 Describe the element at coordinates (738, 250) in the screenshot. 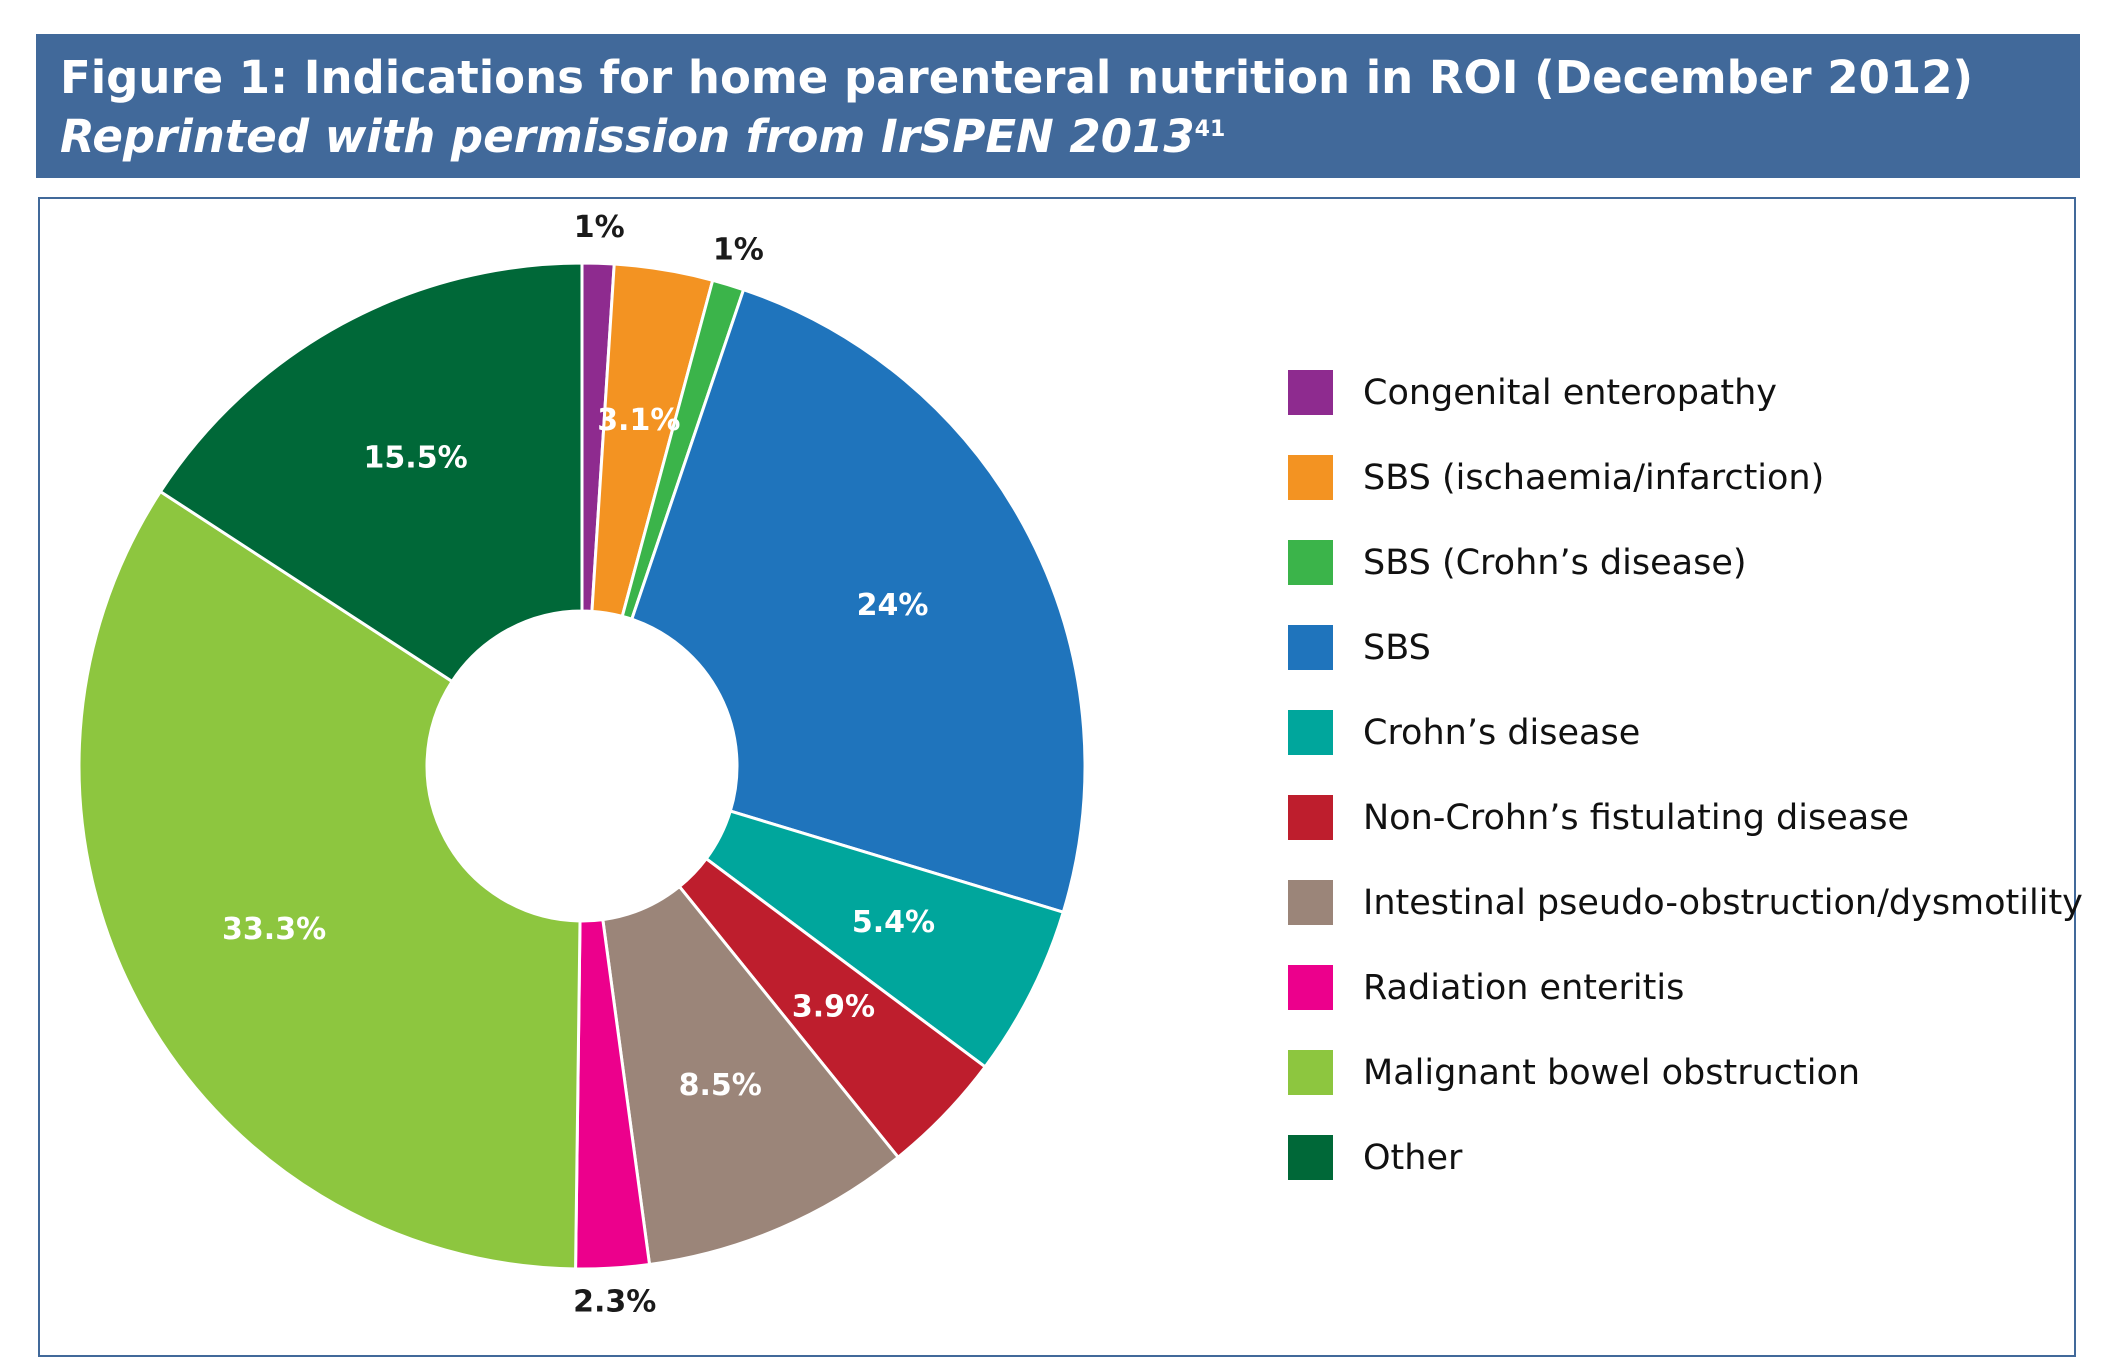

I see `slice-label-sbs-crohn-s-disease: 1%` at that location.